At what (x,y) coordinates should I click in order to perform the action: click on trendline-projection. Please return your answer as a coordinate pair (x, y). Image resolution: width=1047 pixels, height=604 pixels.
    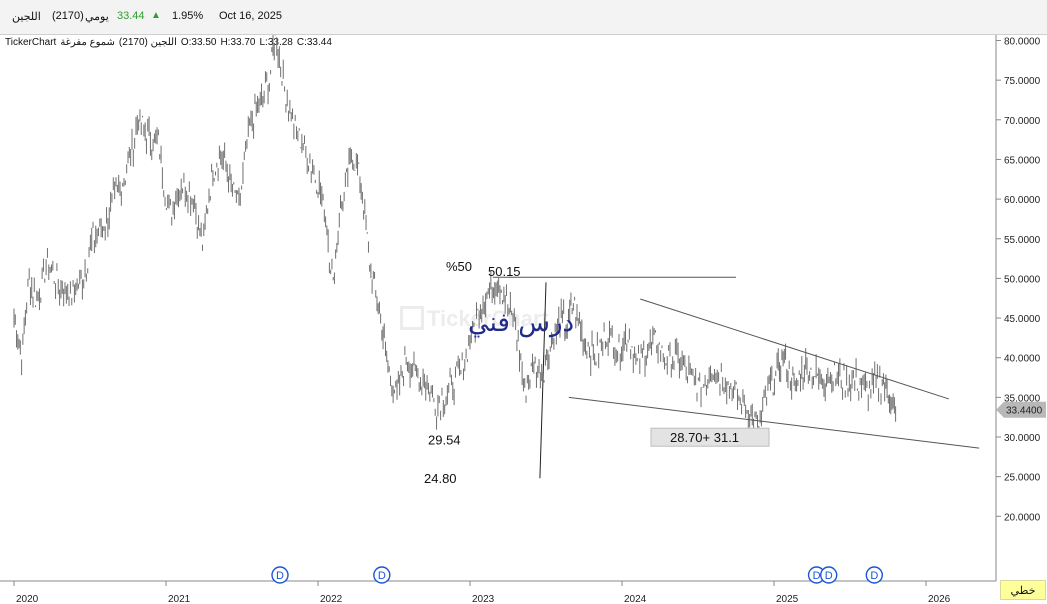
    Looking at the image, I should click on (543, 380).